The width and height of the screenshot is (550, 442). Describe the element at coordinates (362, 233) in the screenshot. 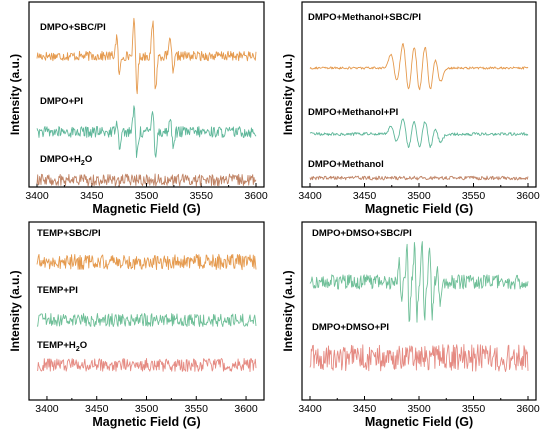

I see `series-label: DMPO+DMSO+SBC/PI` at that location.